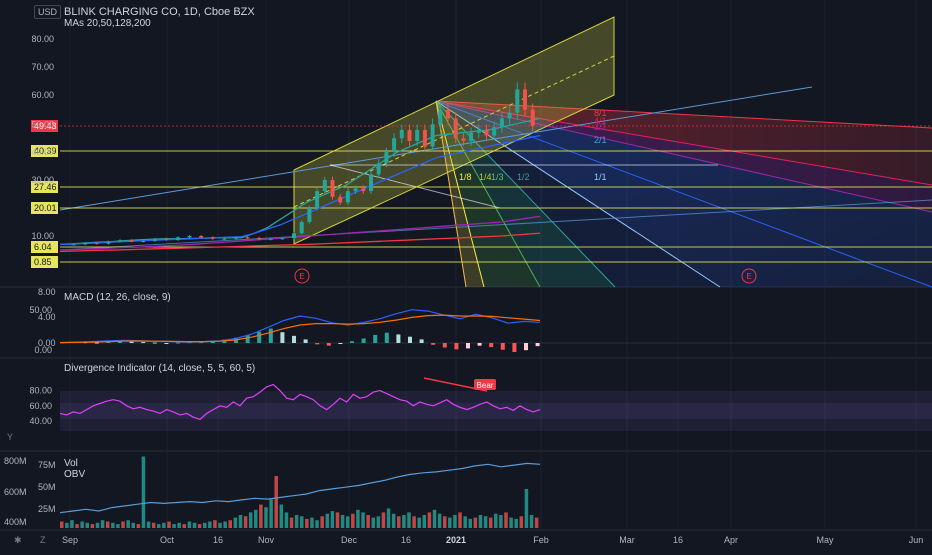  Describe the element at coordinates (47, 509) in the screenshot. I see `volume-right-tick: 25M` at that location.